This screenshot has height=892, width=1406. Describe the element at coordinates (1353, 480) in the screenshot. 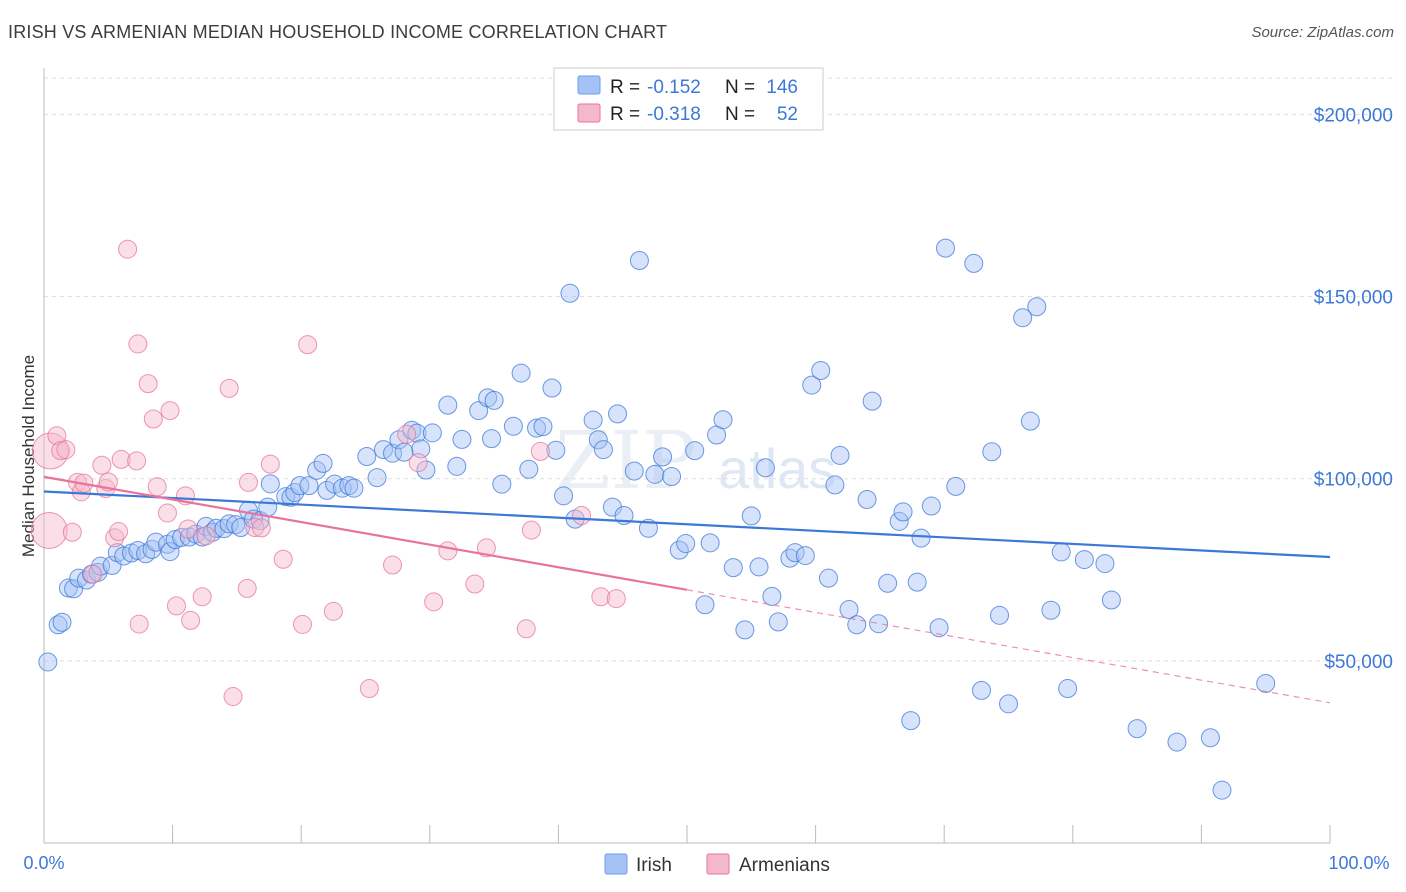

I see `y-tick-label: $100,000` at that location.